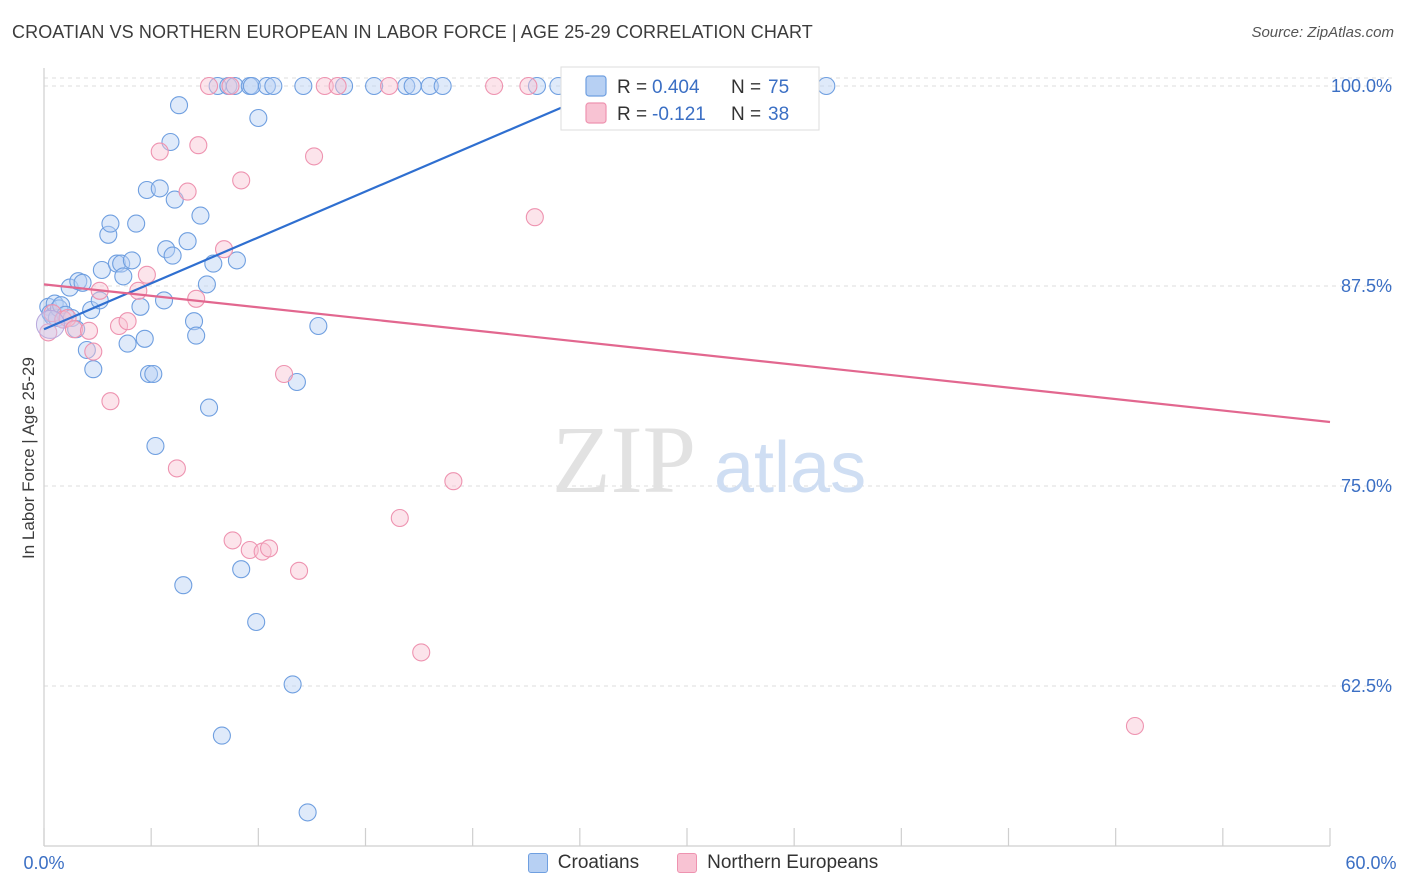 Image resolution: width=1406 pixels, height=892 pixels. I want to click on series-legend: Croatians Northern Europeans, so click(703, 863).